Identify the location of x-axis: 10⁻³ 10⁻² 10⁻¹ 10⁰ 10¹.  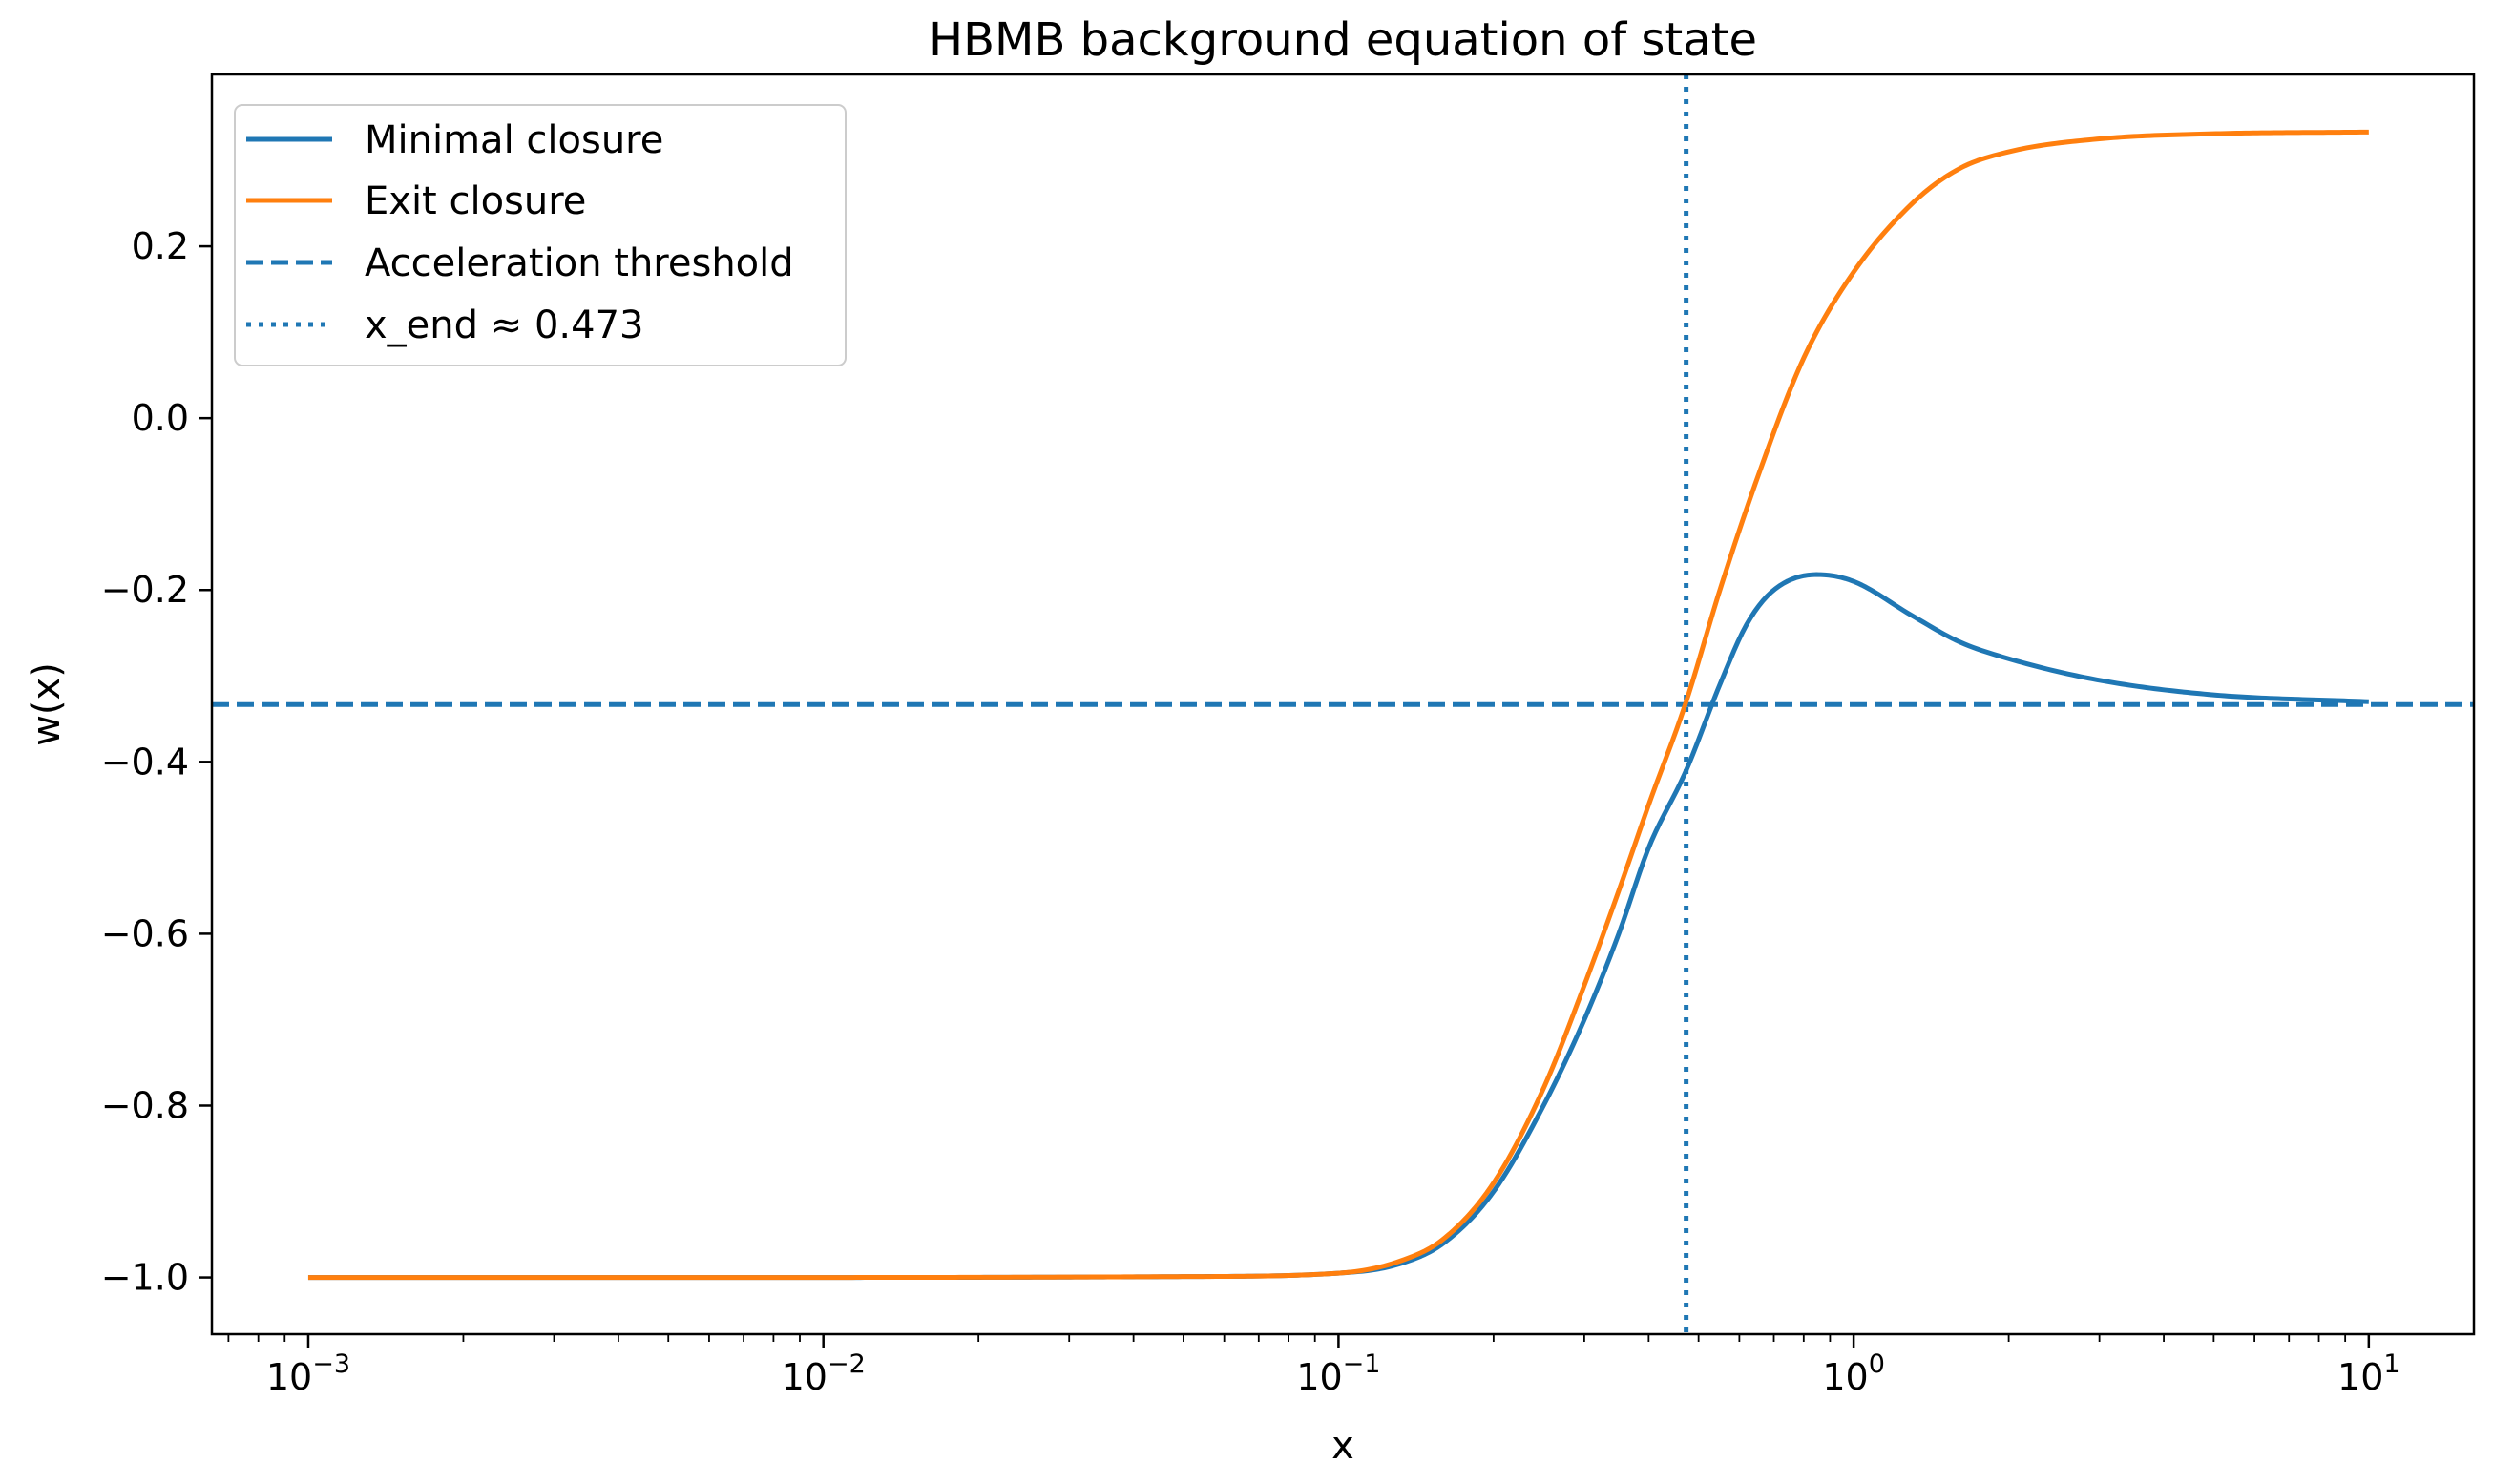
(1313, 1366).